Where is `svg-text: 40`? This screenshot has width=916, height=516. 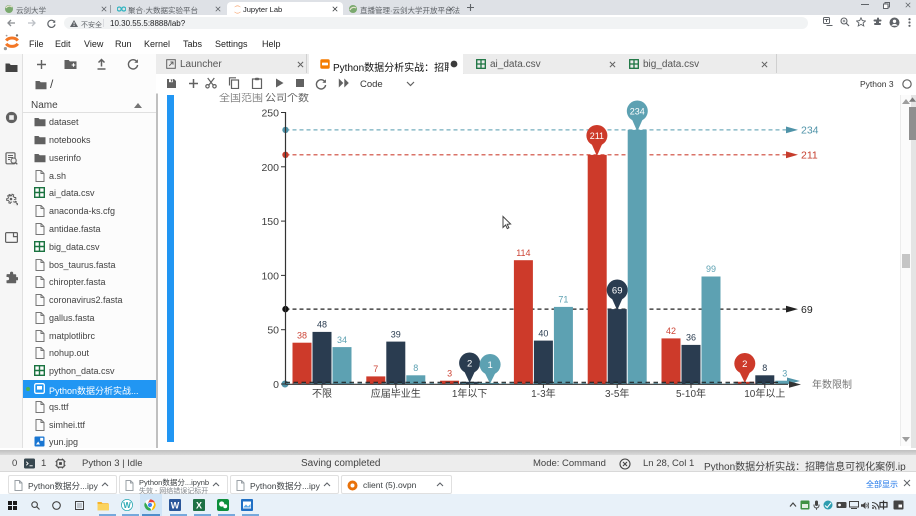
svg-text: 40 is located at coordinates (543, 333).